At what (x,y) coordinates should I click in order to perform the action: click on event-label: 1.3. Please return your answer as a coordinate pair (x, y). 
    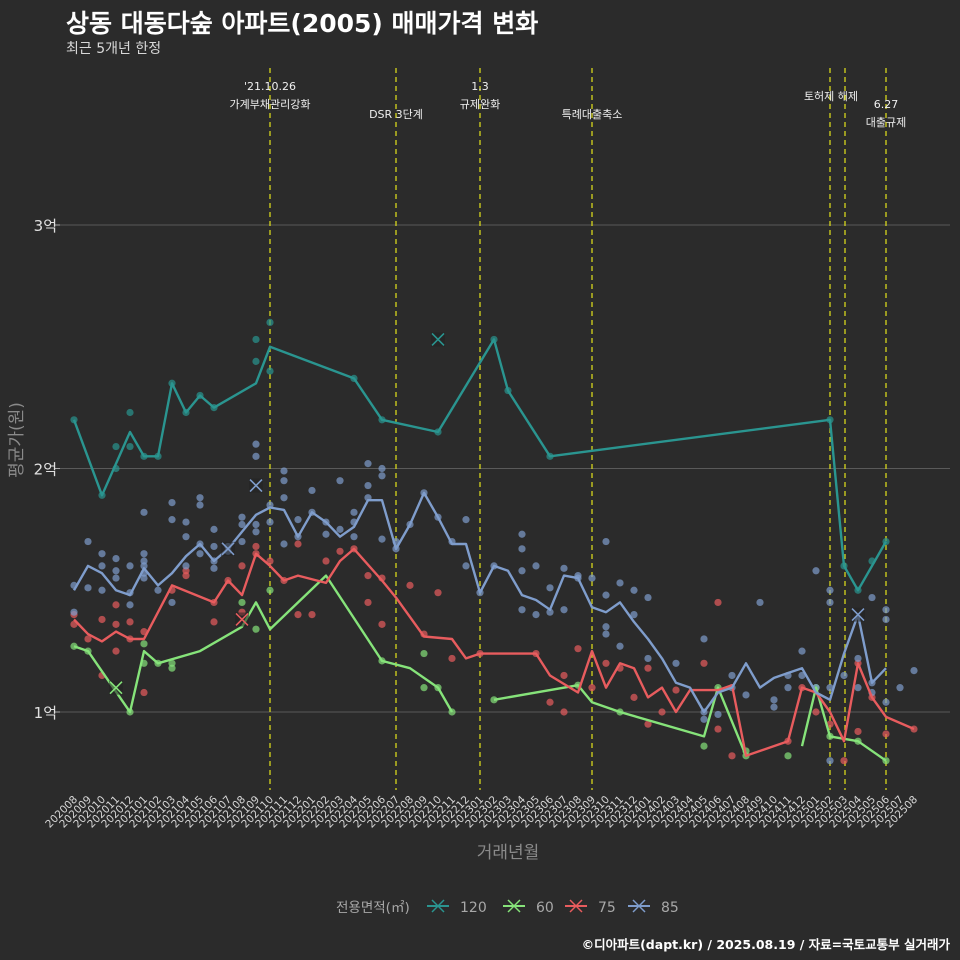
    Looking at the image, I should click on (480, 86).